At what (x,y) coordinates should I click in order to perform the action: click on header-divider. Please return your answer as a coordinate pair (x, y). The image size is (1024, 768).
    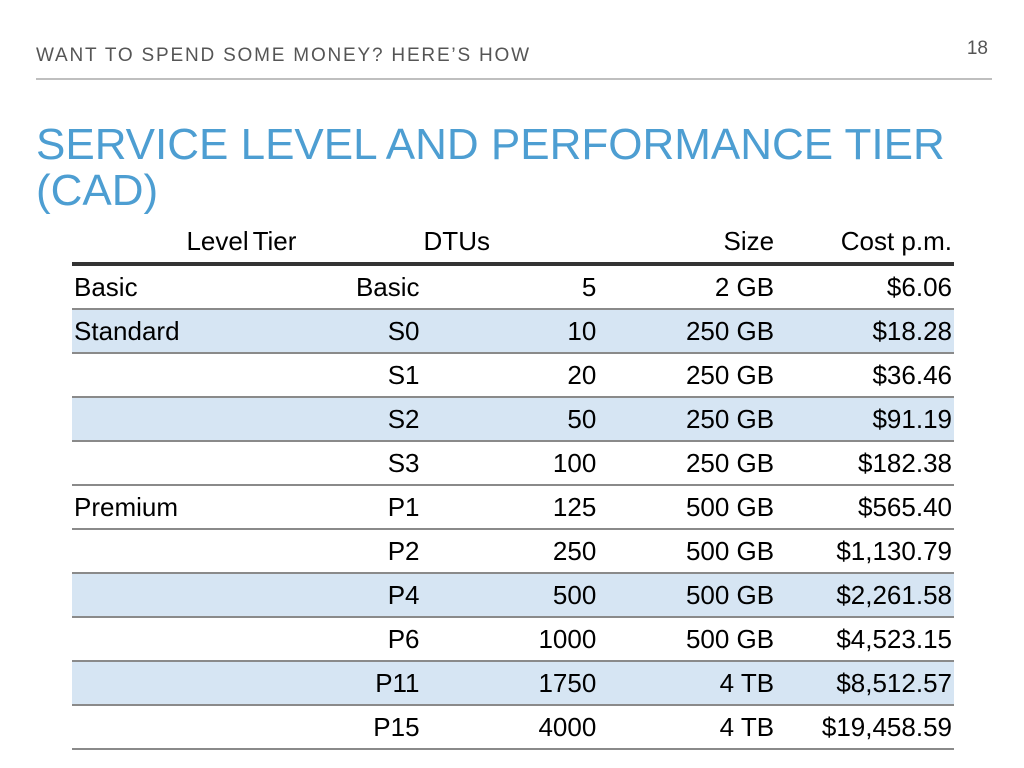
    Looking at the image, I should click on (514, 79).